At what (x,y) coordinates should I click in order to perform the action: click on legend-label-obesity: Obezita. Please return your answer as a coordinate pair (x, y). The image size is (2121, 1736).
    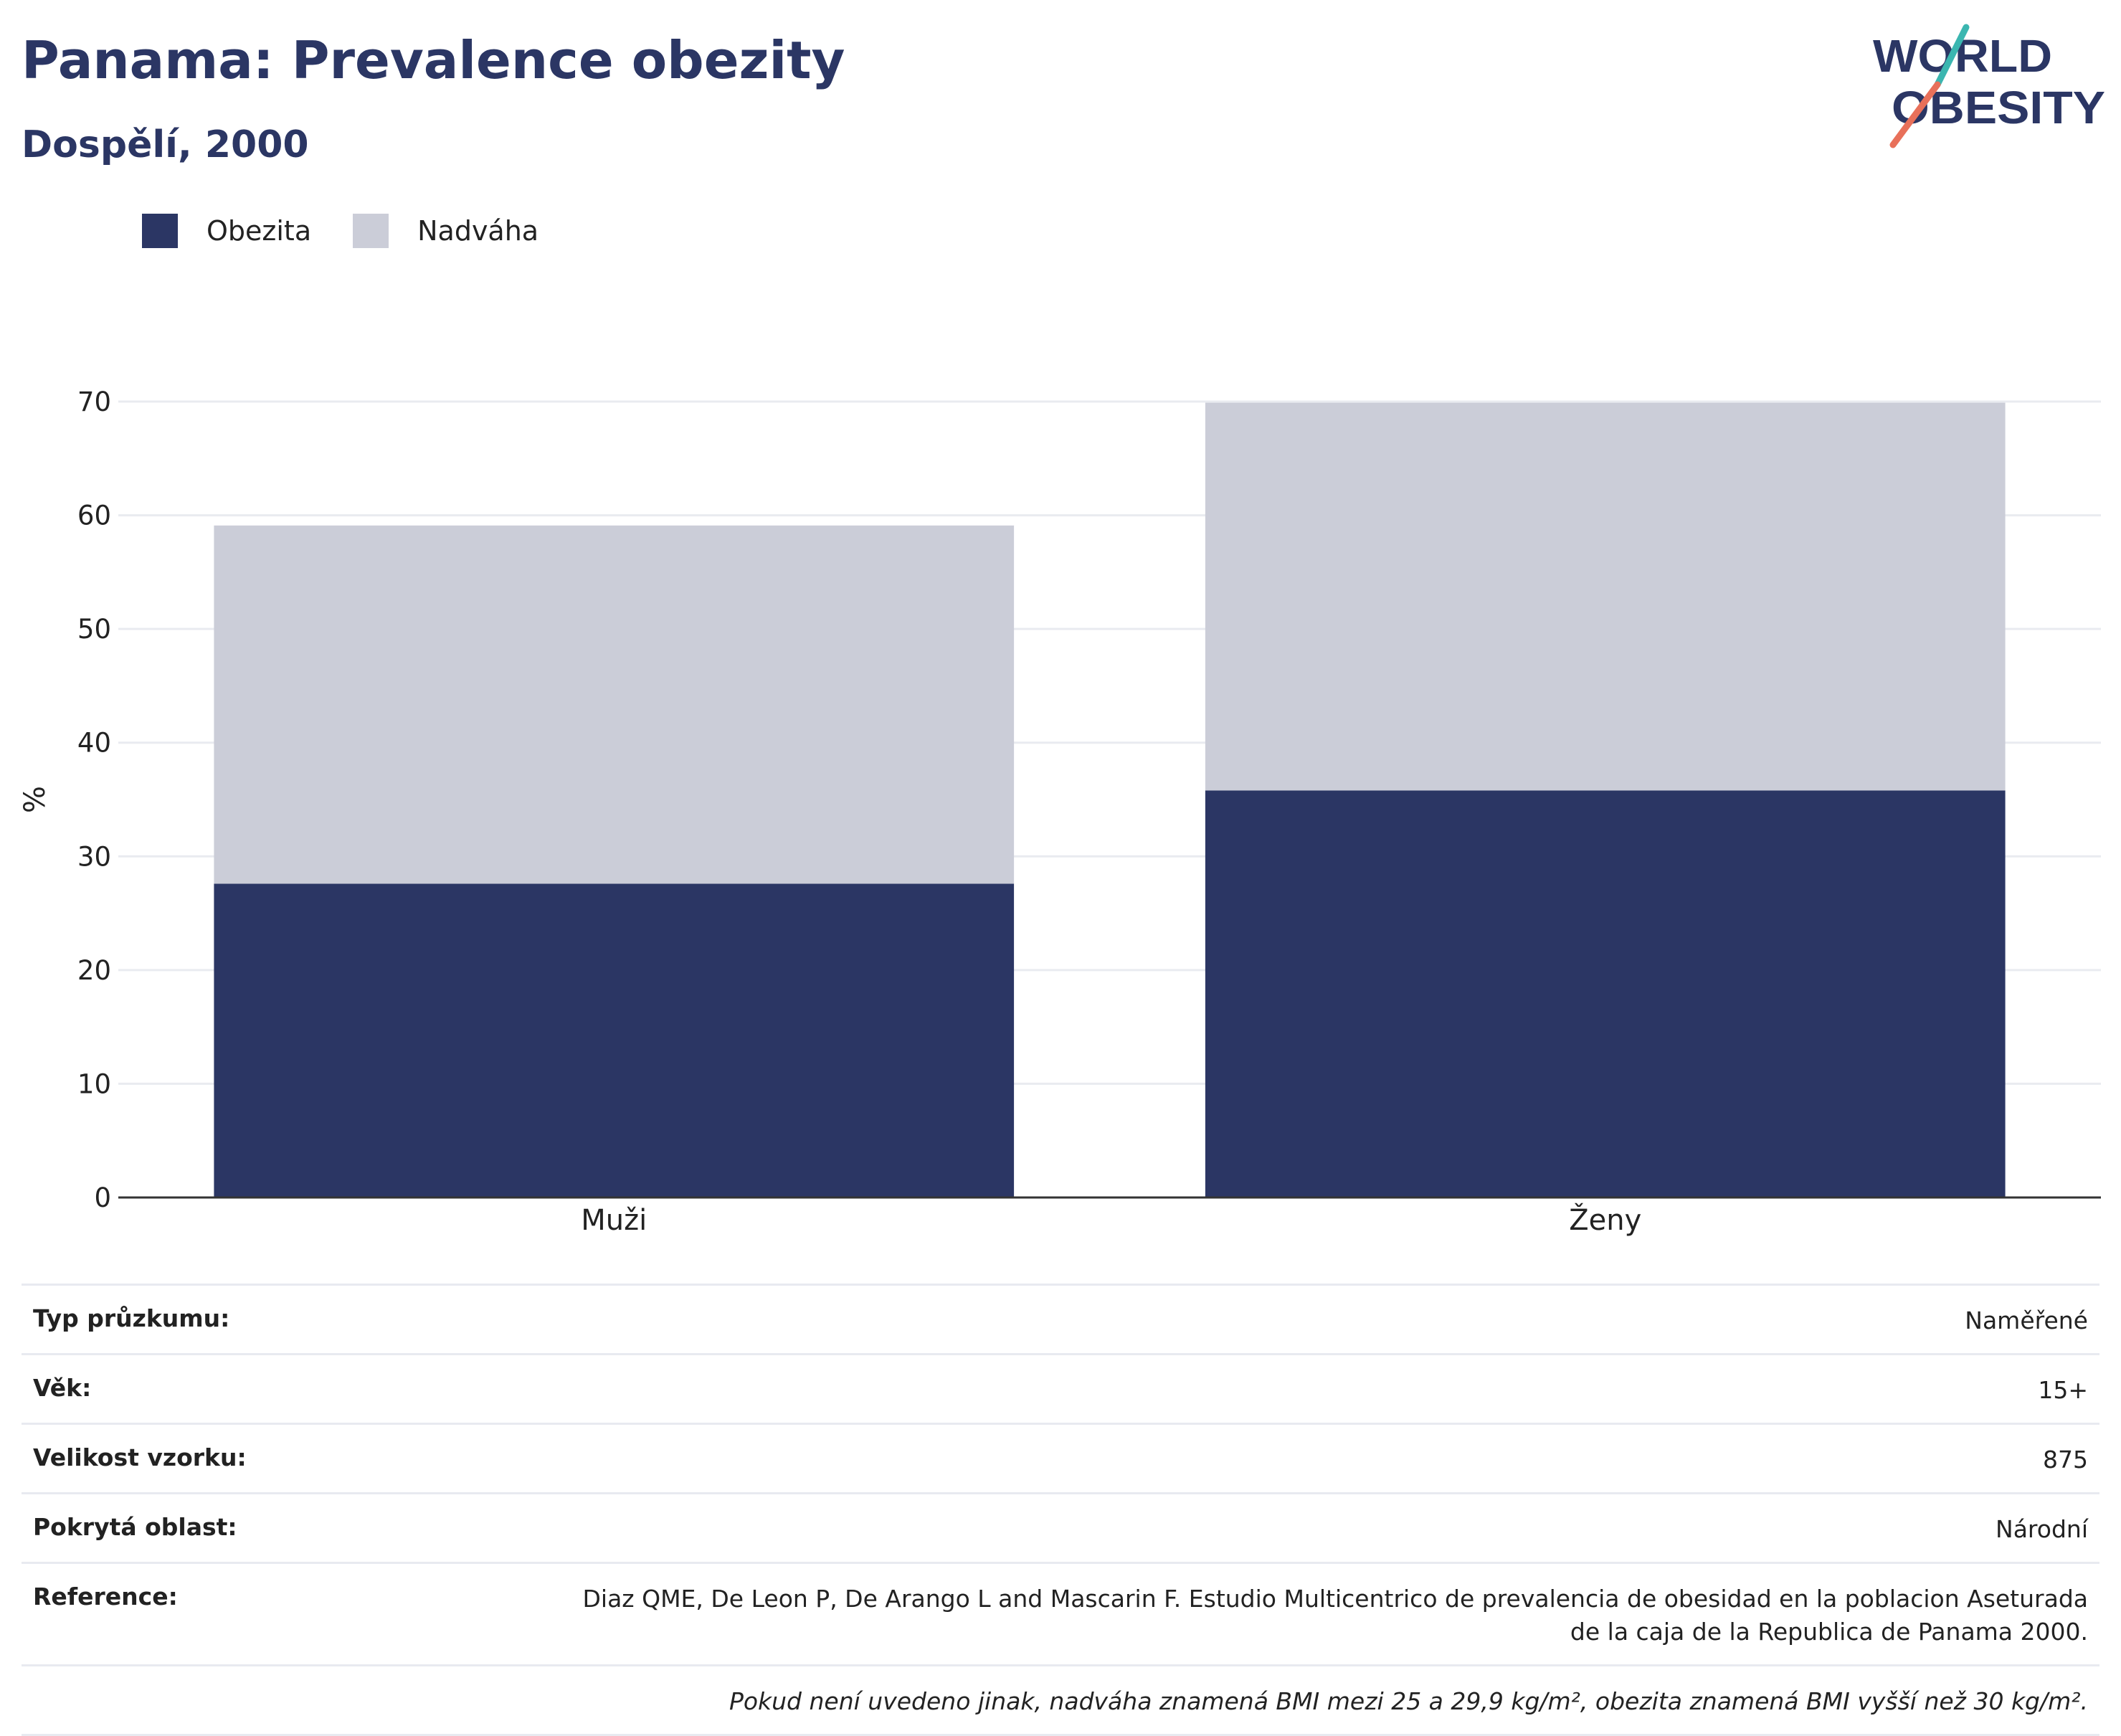
    Looking at the image, I should click on (259, 231).